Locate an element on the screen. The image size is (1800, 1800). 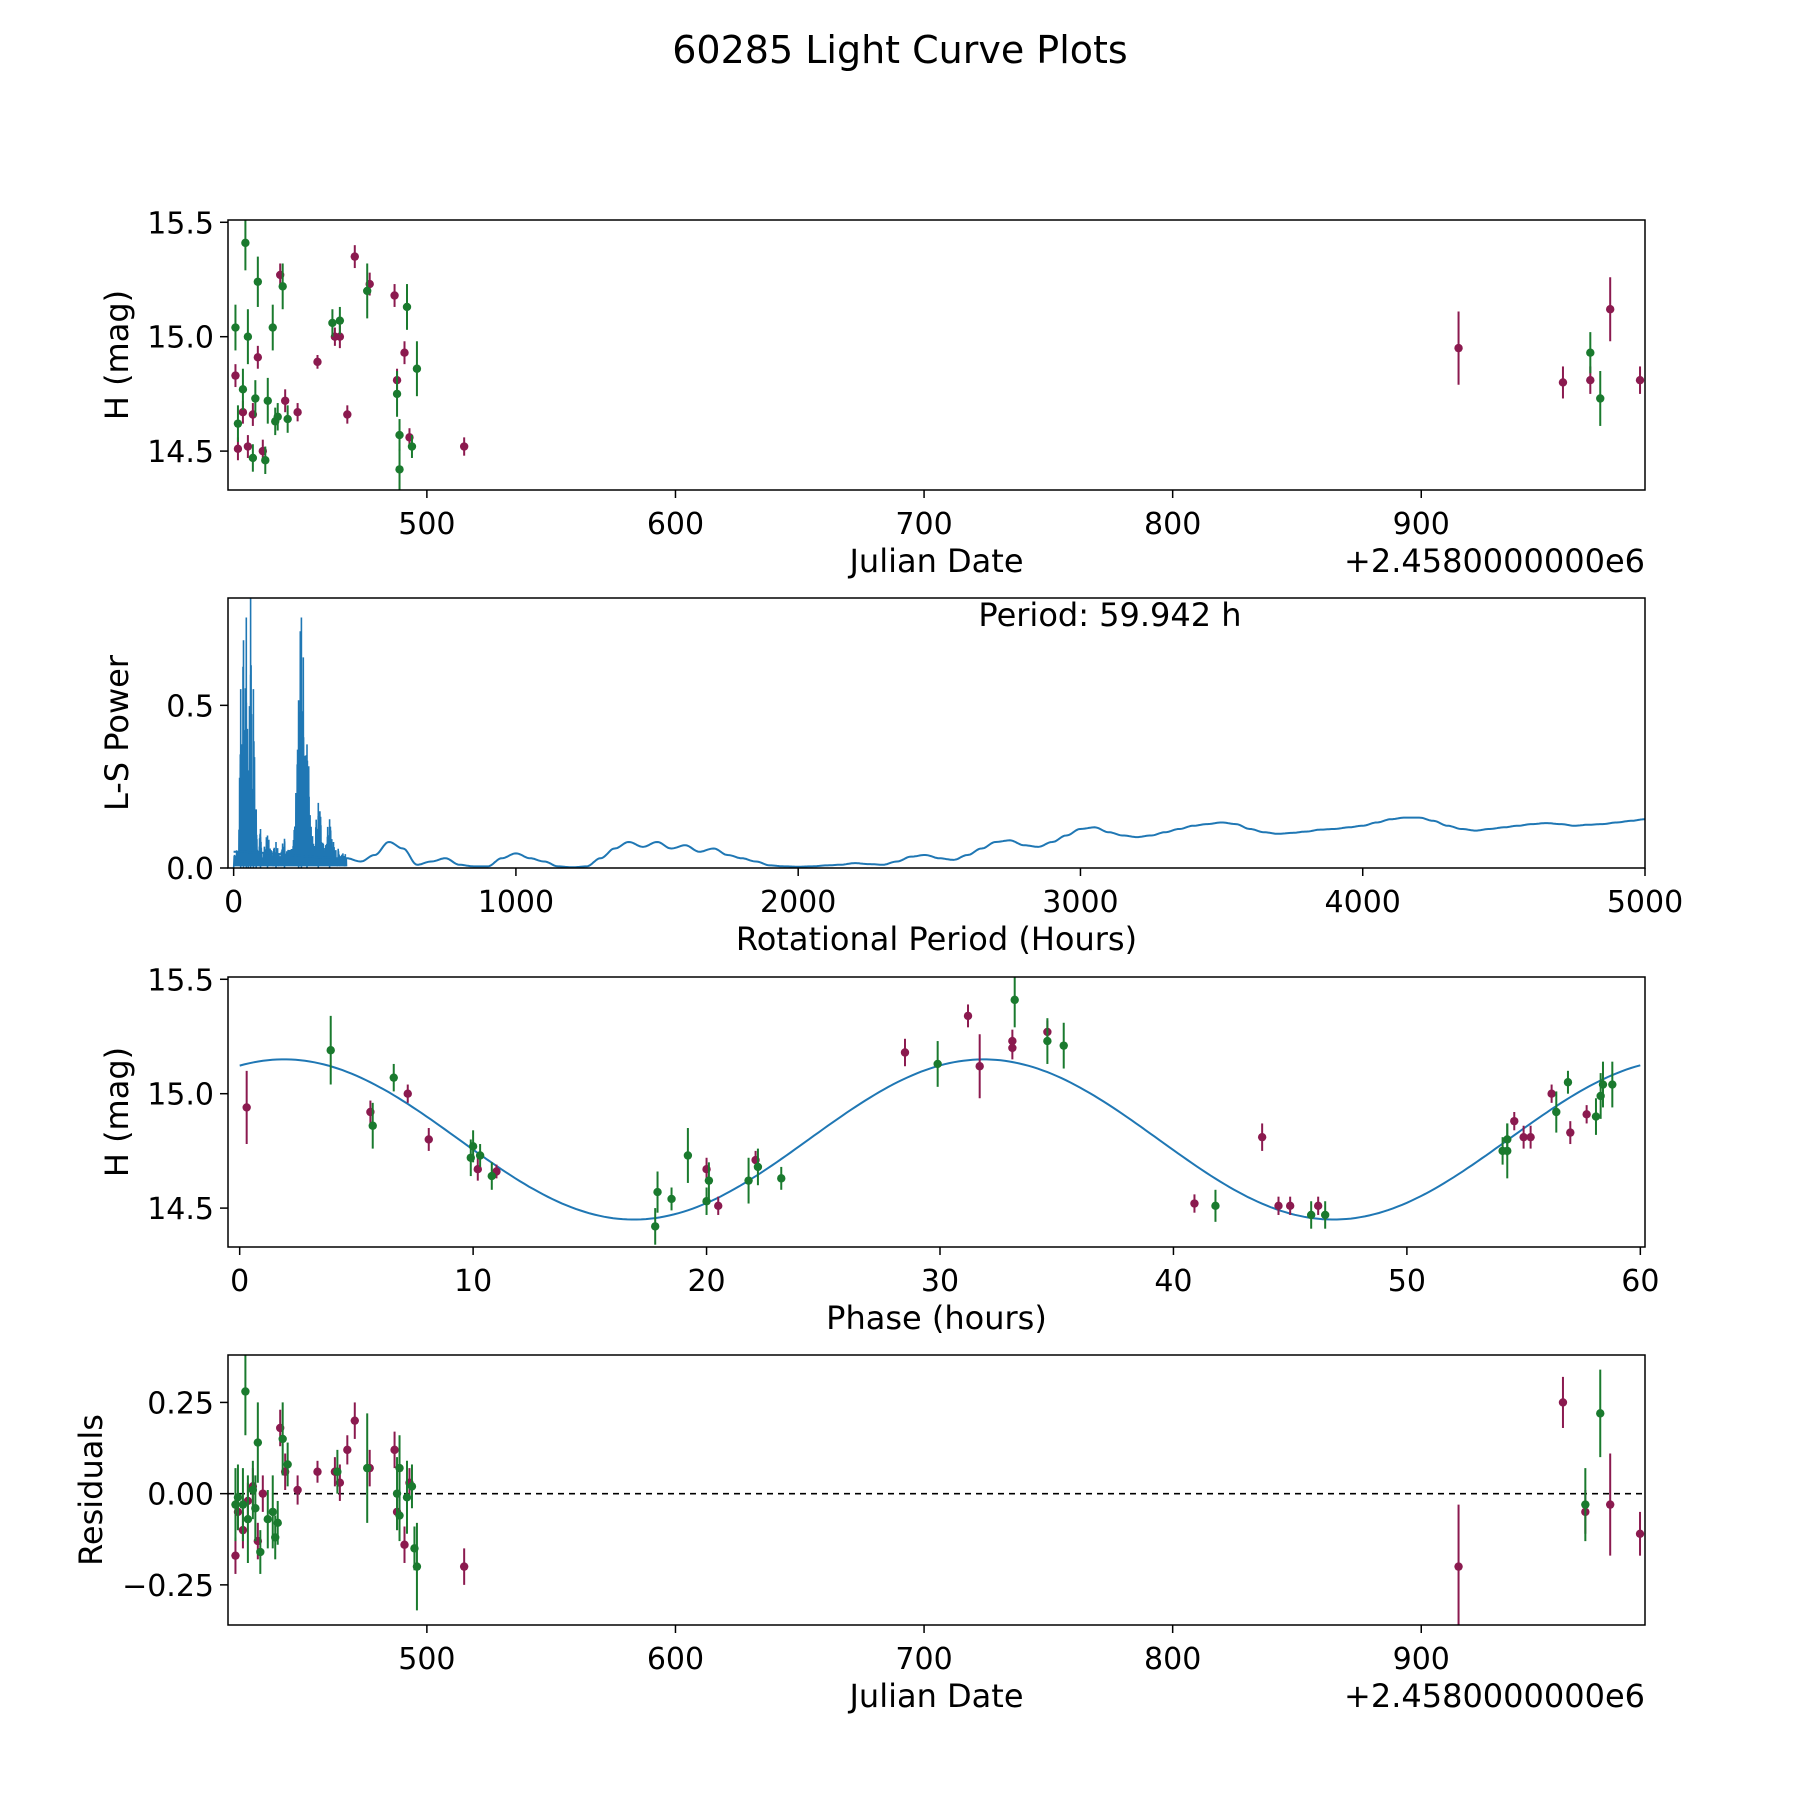
x-axis-label: Julian Date is located at coordinates (935, 1696).